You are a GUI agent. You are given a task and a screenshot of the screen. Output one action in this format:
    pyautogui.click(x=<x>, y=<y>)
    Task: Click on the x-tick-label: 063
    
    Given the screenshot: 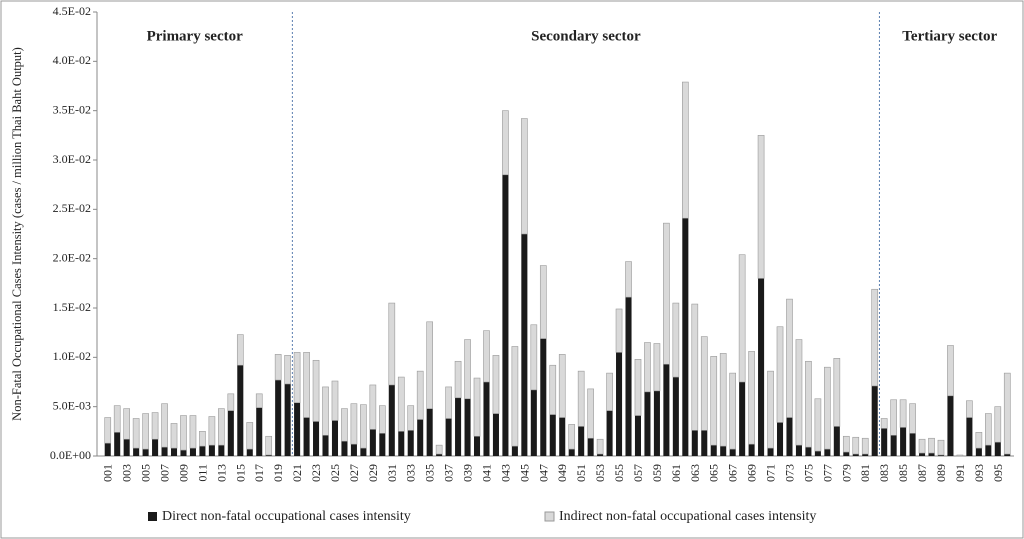 What is the action you would take?
    pyautogui.click(x=695, y=473)
    